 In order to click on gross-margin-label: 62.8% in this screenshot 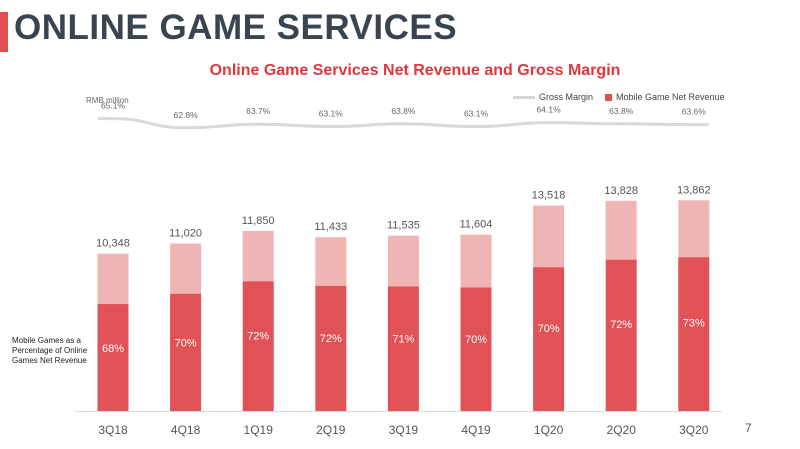, I will do `click(186, 115)`.